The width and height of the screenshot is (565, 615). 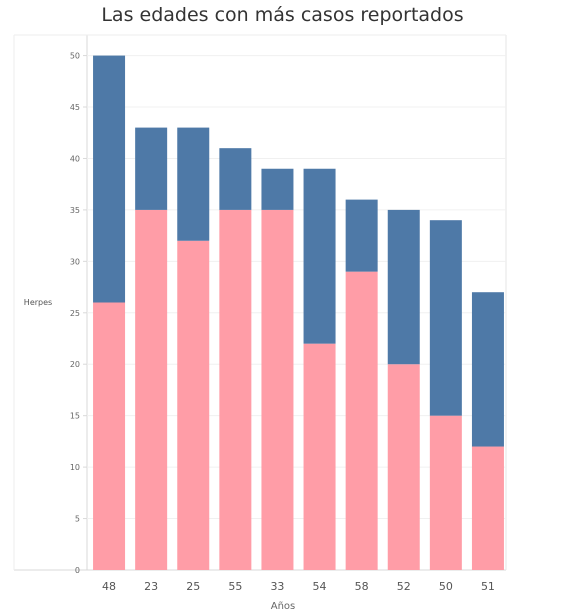 I want to click on y-tick-label: 25, so click(x=75, y=313).